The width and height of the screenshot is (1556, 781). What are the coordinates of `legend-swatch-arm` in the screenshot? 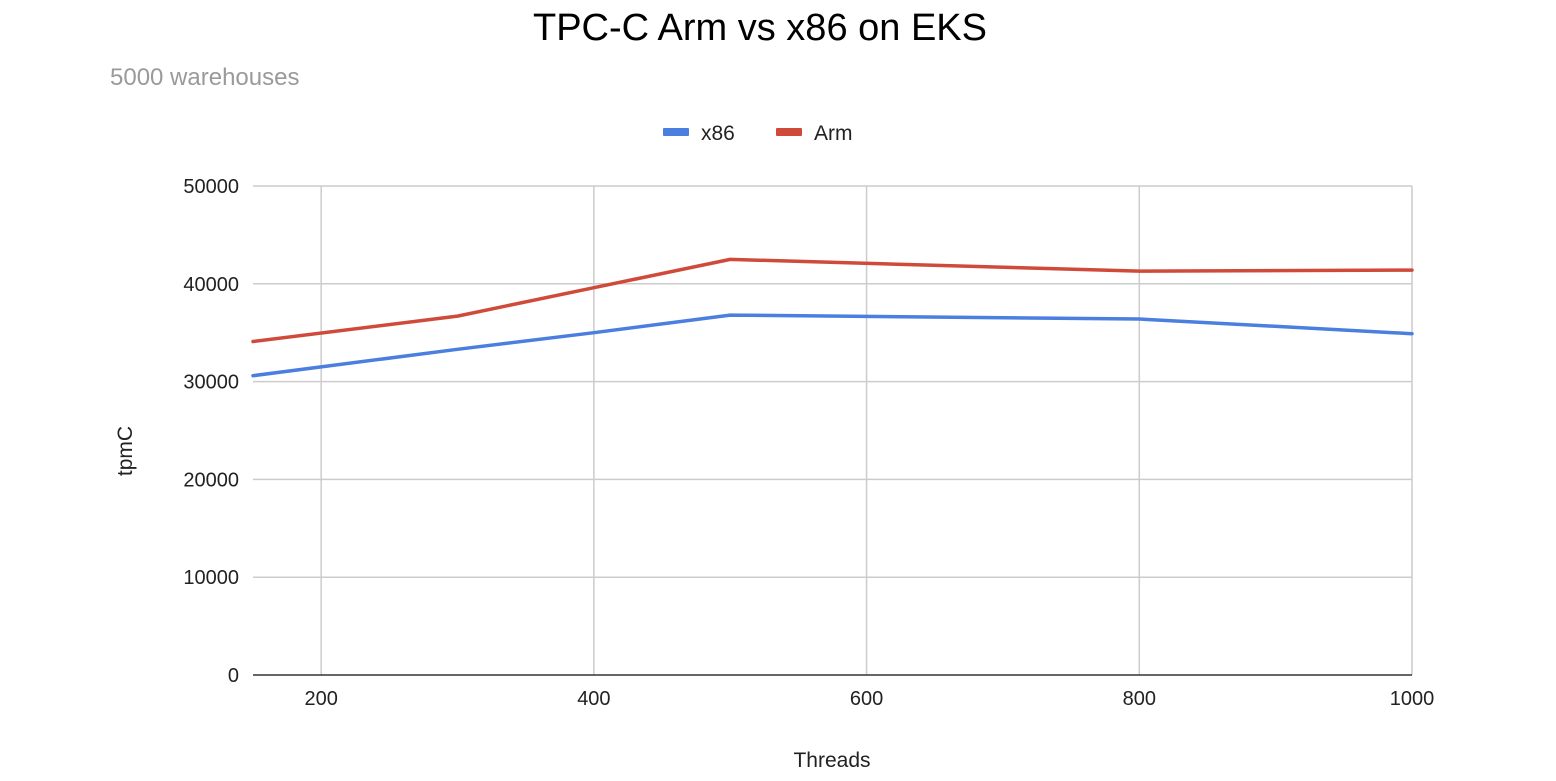 It's located at (789, 132).